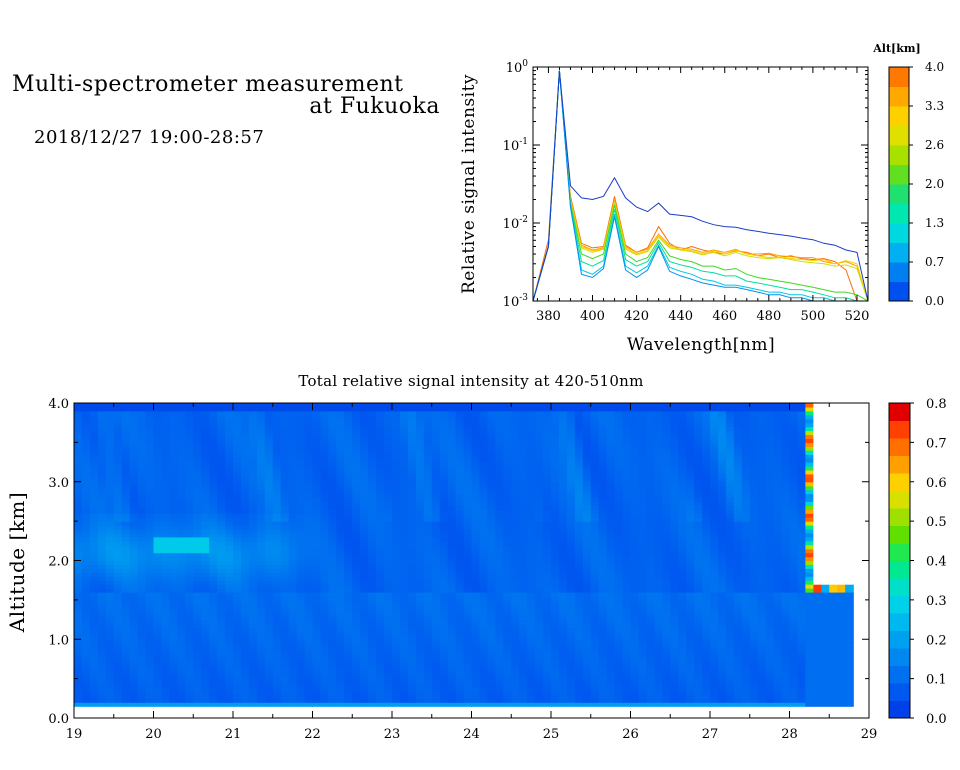 Image resolution: width=960 pixels, height=770 pixels. Describe the element at coordinates (934, 145) in the screenshot. I see `alt-colorbar-tick-label: 2.6` at that location.